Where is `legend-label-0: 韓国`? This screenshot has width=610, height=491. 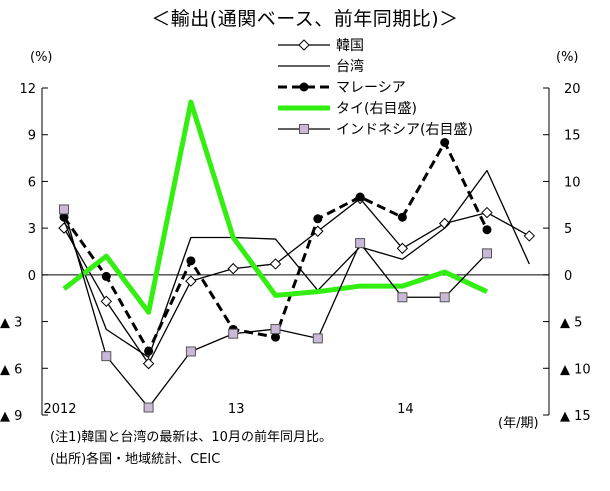
legend-label-0: 韓国 is located at coordinates (350, 46).